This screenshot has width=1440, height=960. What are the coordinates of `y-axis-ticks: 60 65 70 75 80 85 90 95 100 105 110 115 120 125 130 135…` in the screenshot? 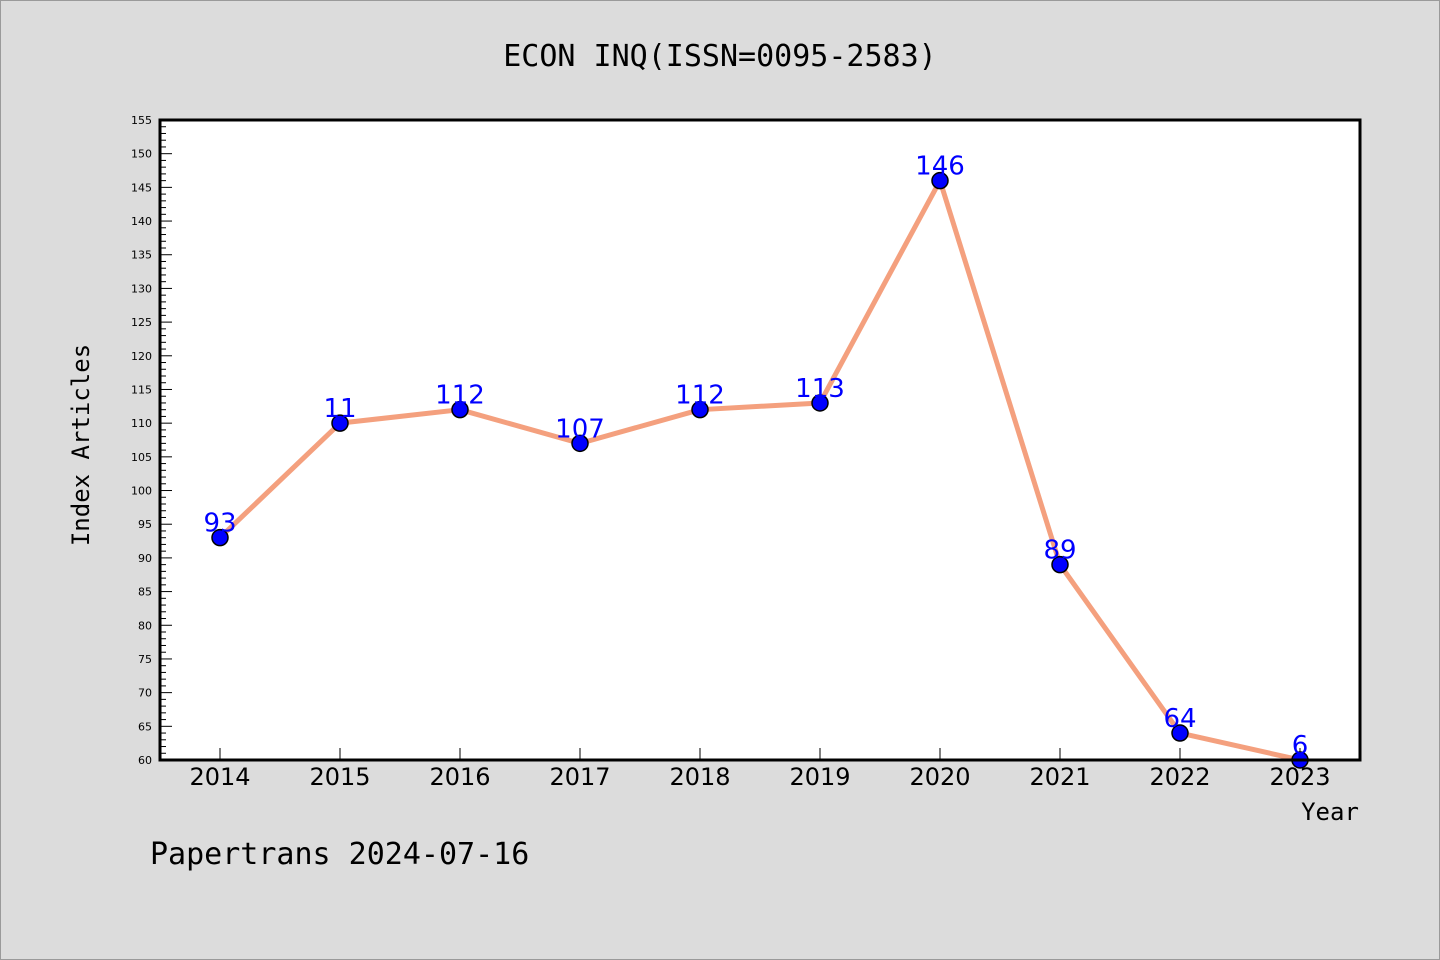 It's located at (151, 440).